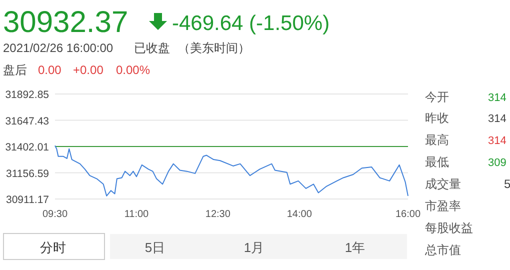 Image resolution: width=510 pixels, height=270 pixels. What do you see at coordinates (58, 48) in the screenshot?
I see `text: 2021/02/26 16:00:00` at bounding box center [58, 48].